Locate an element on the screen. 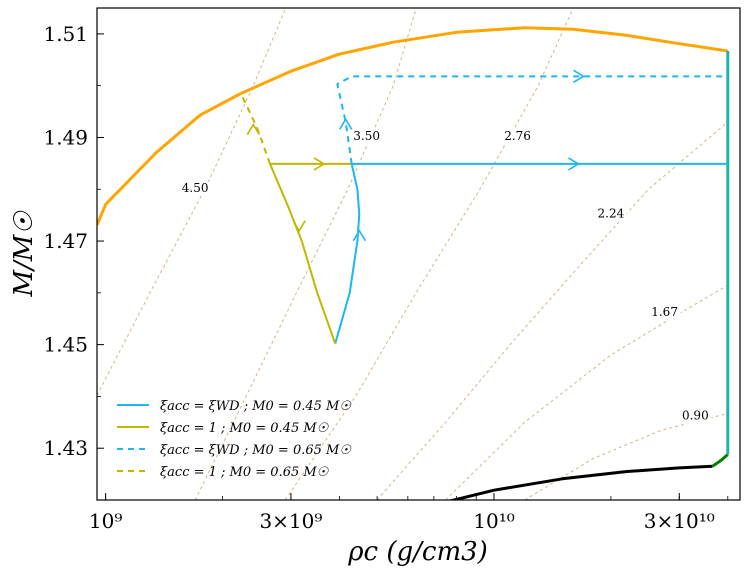  x-axis-ticks: 10⁹ 3×10⁹ 10¹⁰ 3×10¹⁰ is located at coordinates (409, 513).